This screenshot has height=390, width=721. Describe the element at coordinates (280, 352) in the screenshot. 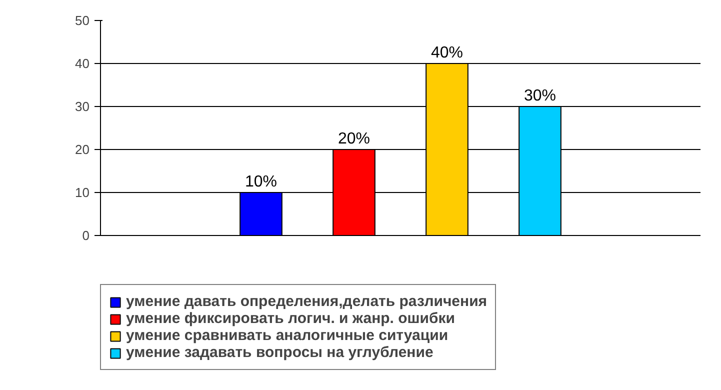

I see `legend-label: умение задавать вопросы на углубление` at that location.